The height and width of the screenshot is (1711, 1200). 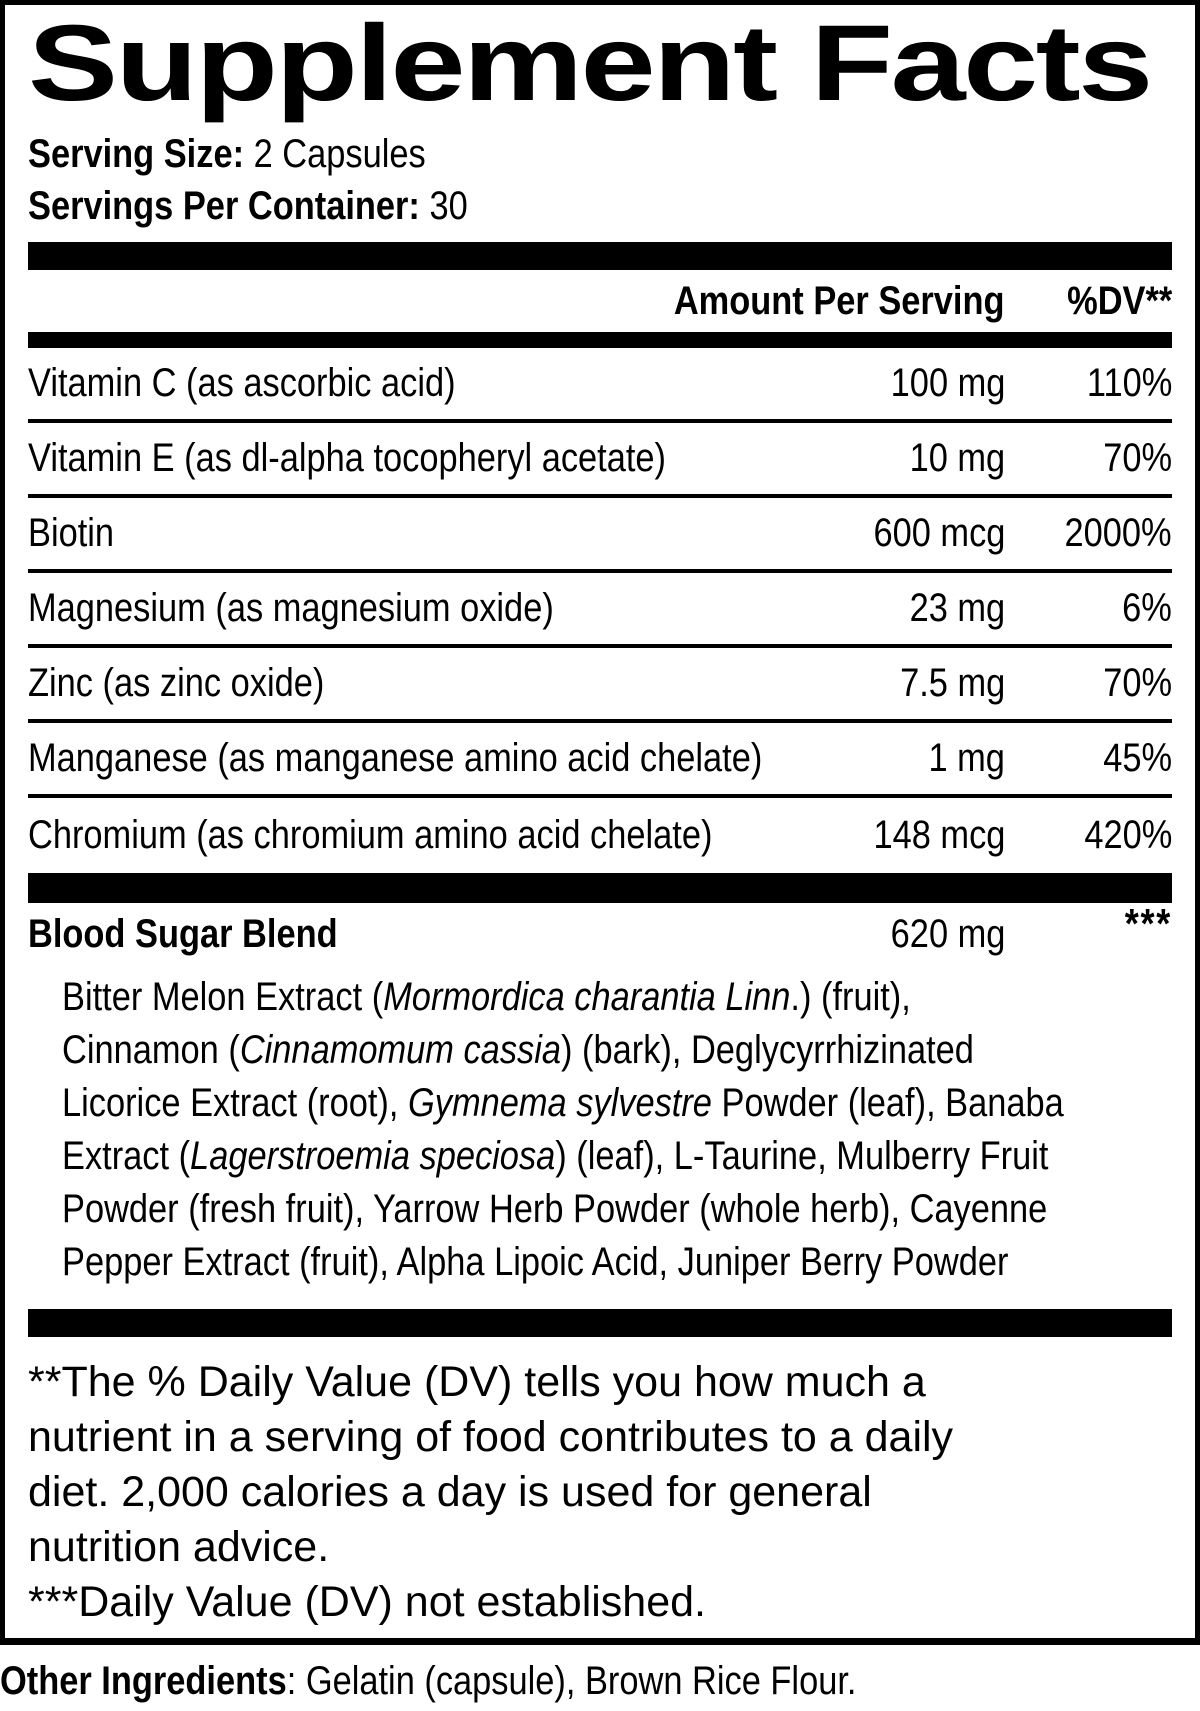 I want to click on nutrient-amount: 148 mcg, so click(x=939, y=835).